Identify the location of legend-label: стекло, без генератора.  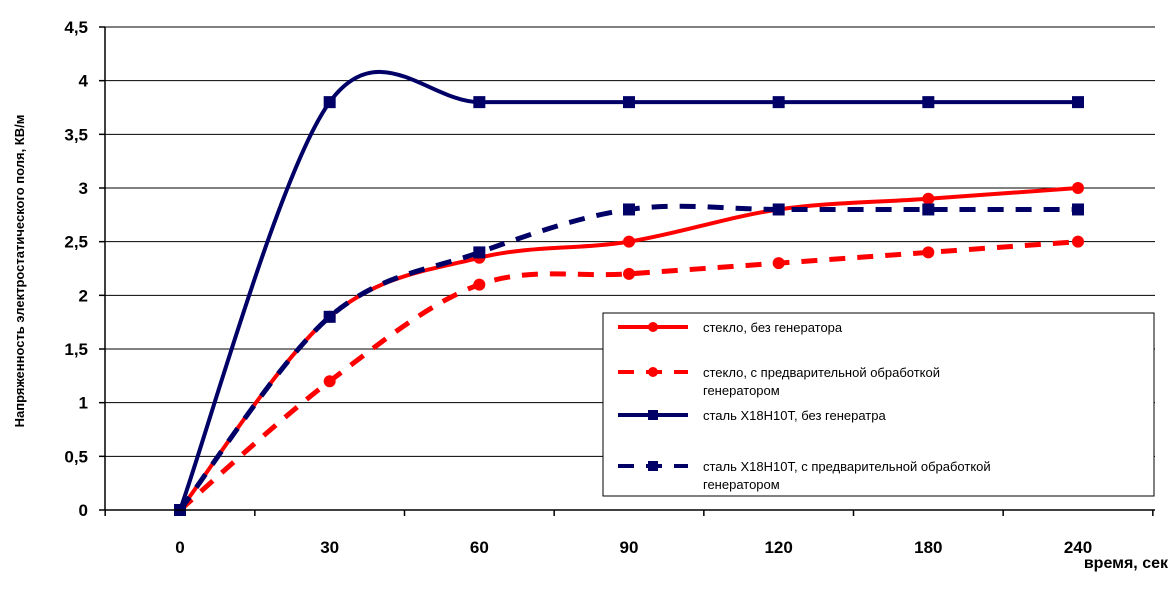
(773, 327).